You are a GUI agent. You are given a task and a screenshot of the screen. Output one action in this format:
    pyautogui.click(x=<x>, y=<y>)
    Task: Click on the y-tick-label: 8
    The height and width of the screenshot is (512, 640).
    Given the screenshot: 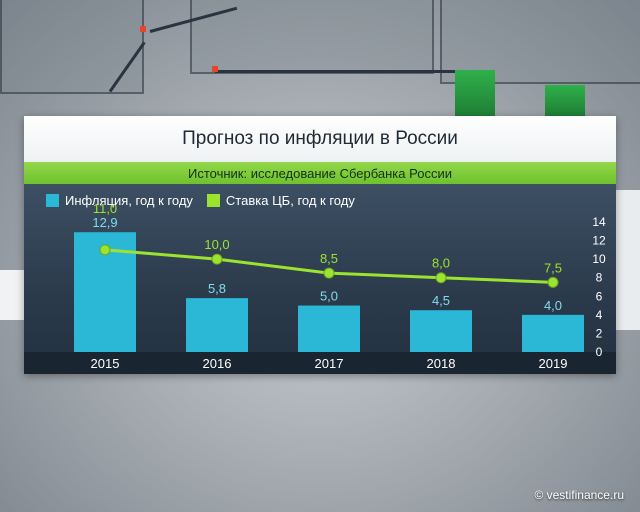 What is the action you would take?
    pyautogui.click(x=599, y=278)
    